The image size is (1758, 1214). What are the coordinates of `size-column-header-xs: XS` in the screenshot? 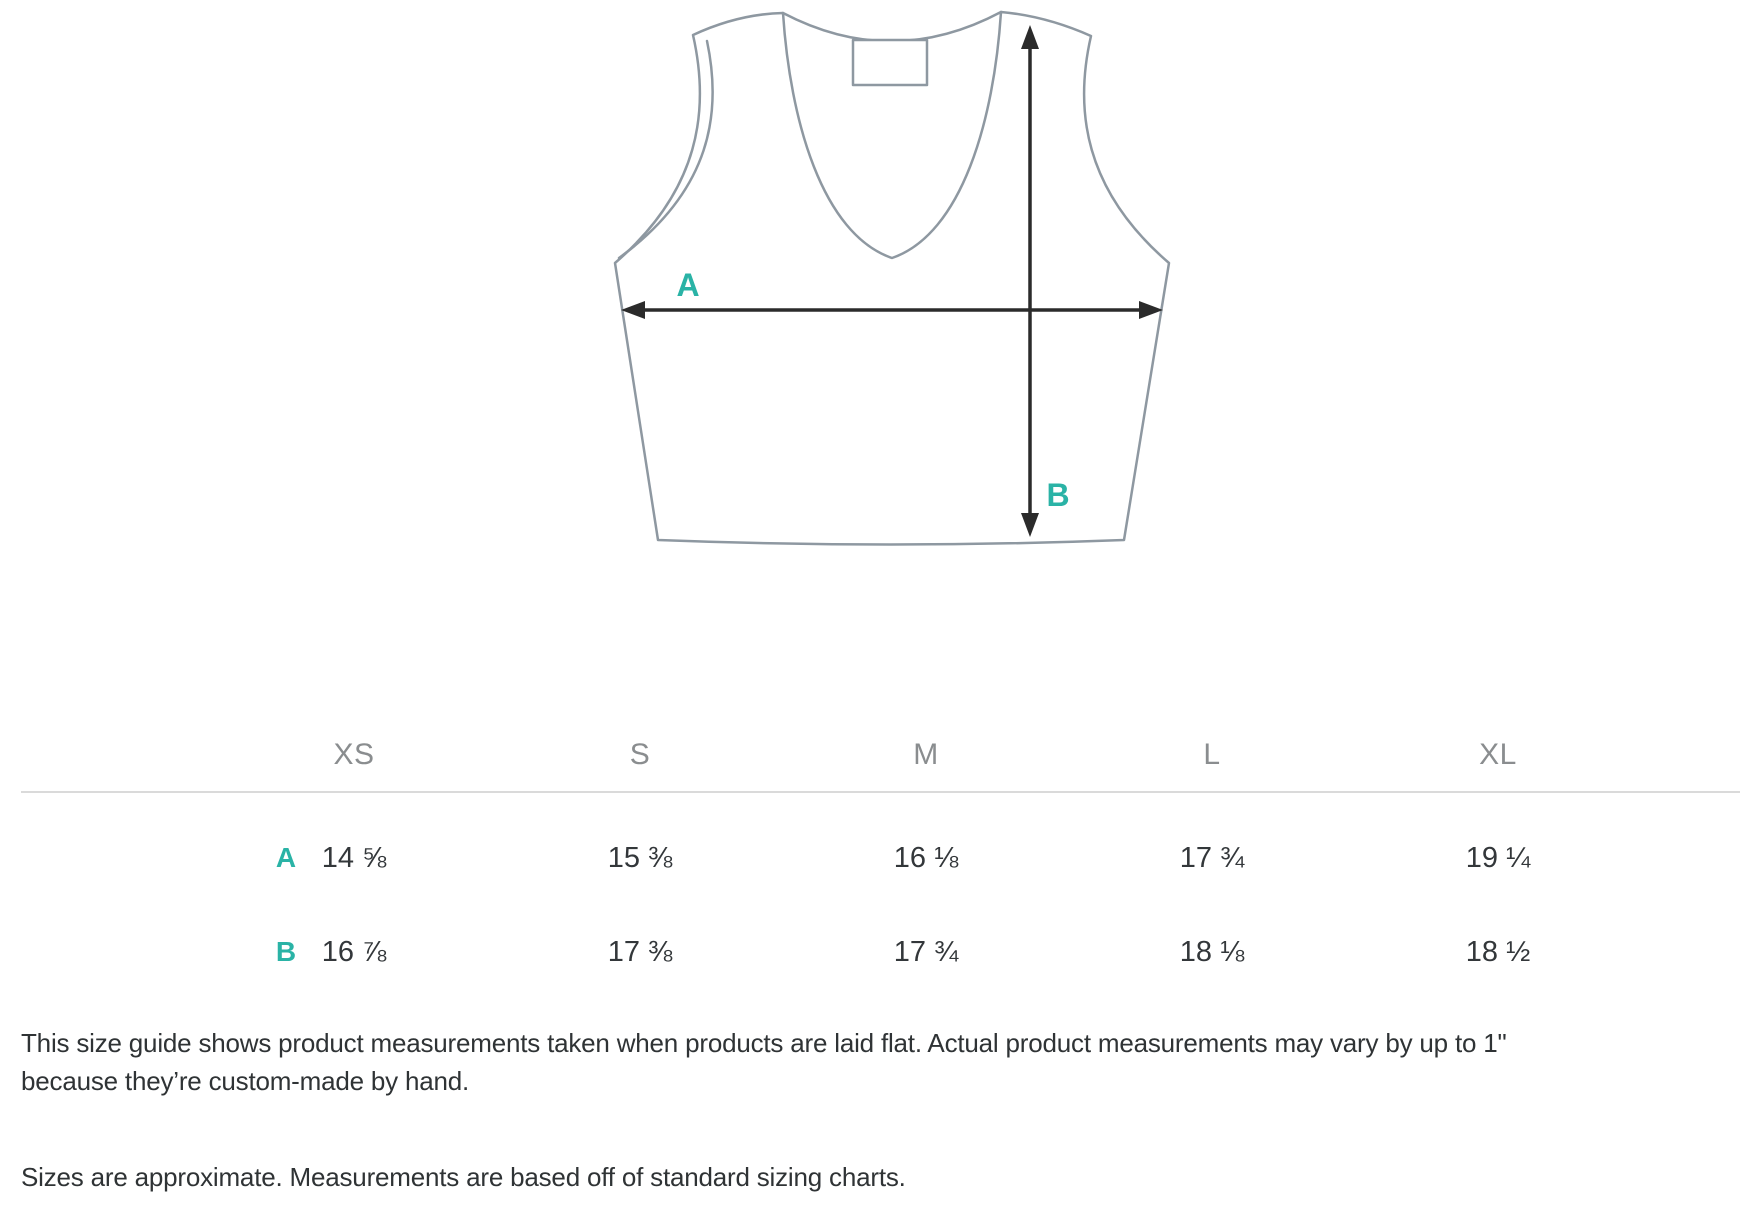 It's located at (354, 754).